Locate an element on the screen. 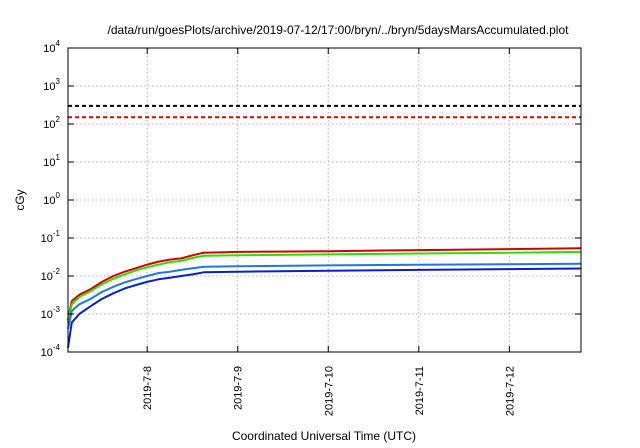  reference-lines is located at coordinates (324, 111).